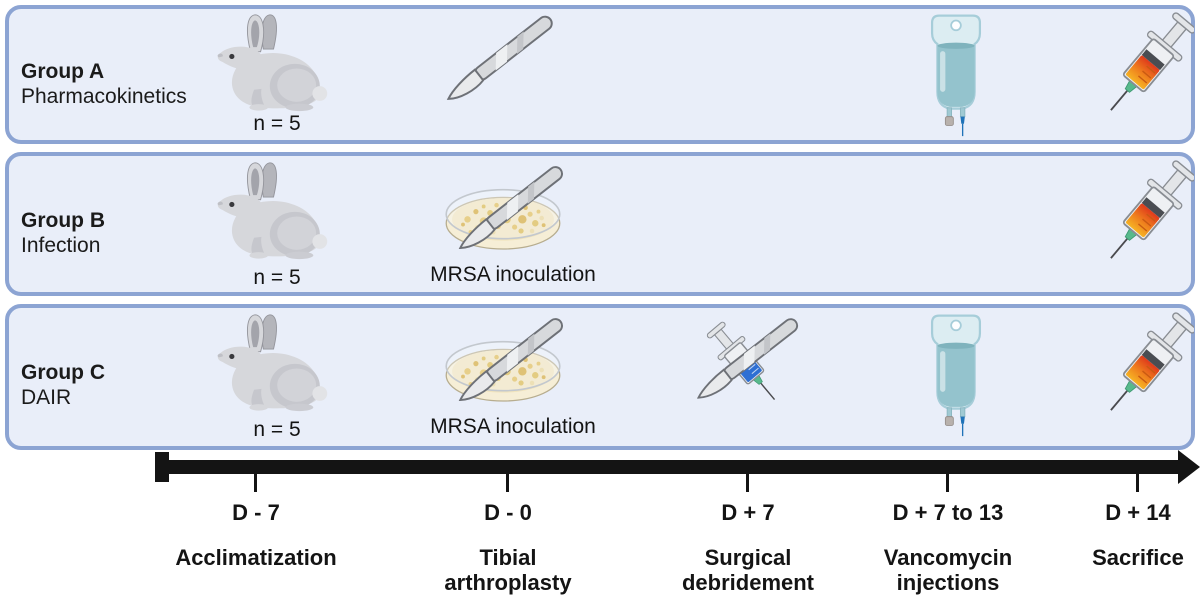 Image resolution: width=1200 pixels, height=604 pixels. I want to click on group-a-label: Group A Pharmacokinetics, so click(104, 84).